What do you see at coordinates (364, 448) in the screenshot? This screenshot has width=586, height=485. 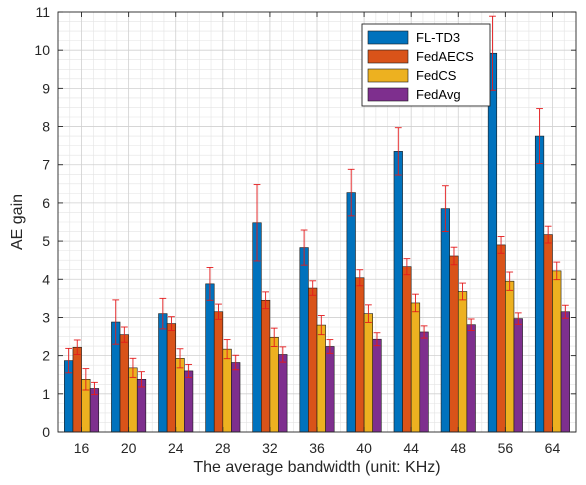 I see `x-tick-label: 40` at bounding box center [364, 448].